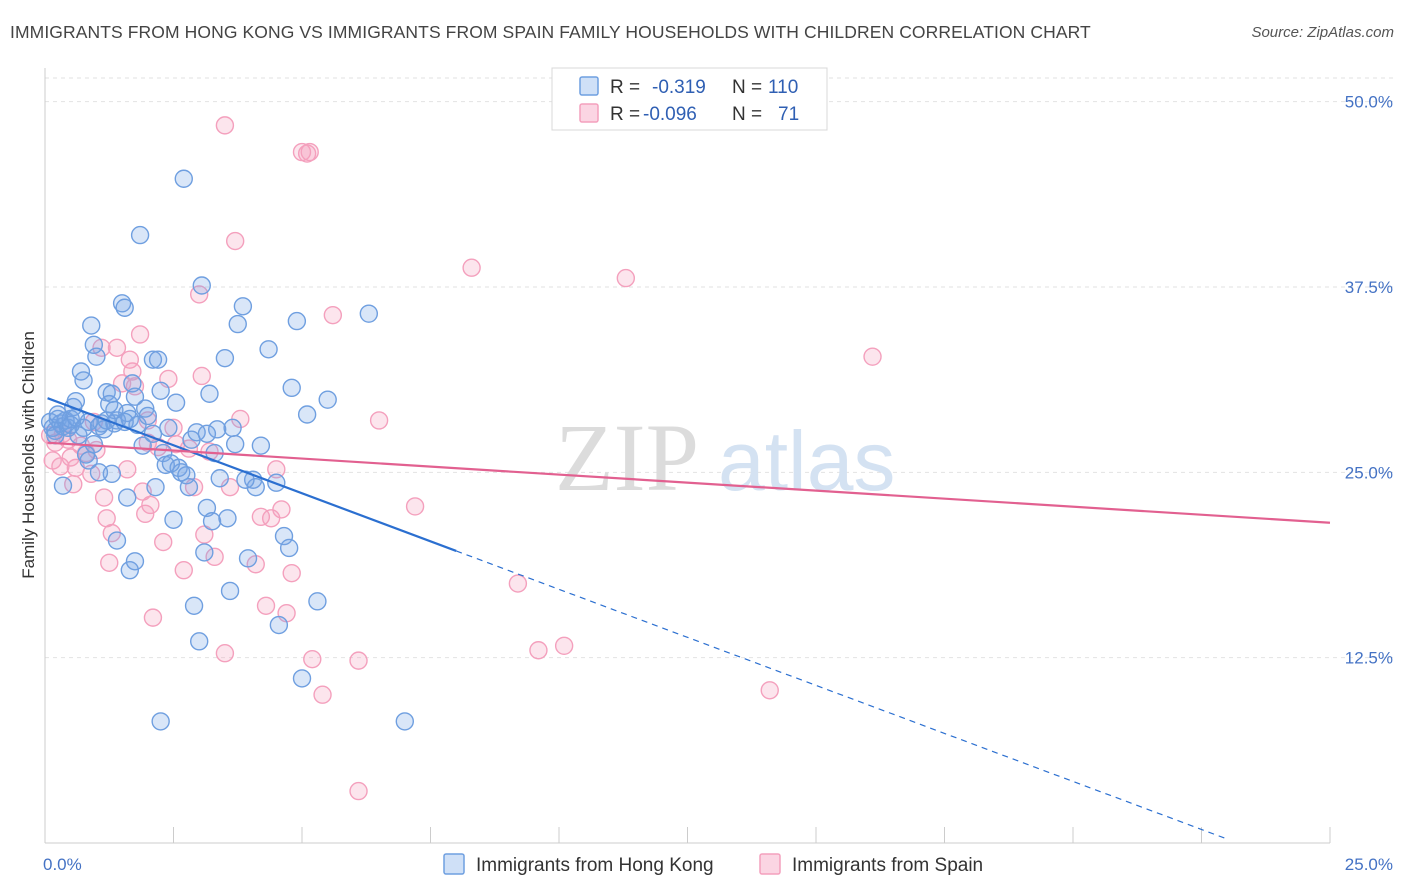  Describe the element at coordinates (589, 86) in the screenshot. I see `legend-swatch-hong-kong` at that location.